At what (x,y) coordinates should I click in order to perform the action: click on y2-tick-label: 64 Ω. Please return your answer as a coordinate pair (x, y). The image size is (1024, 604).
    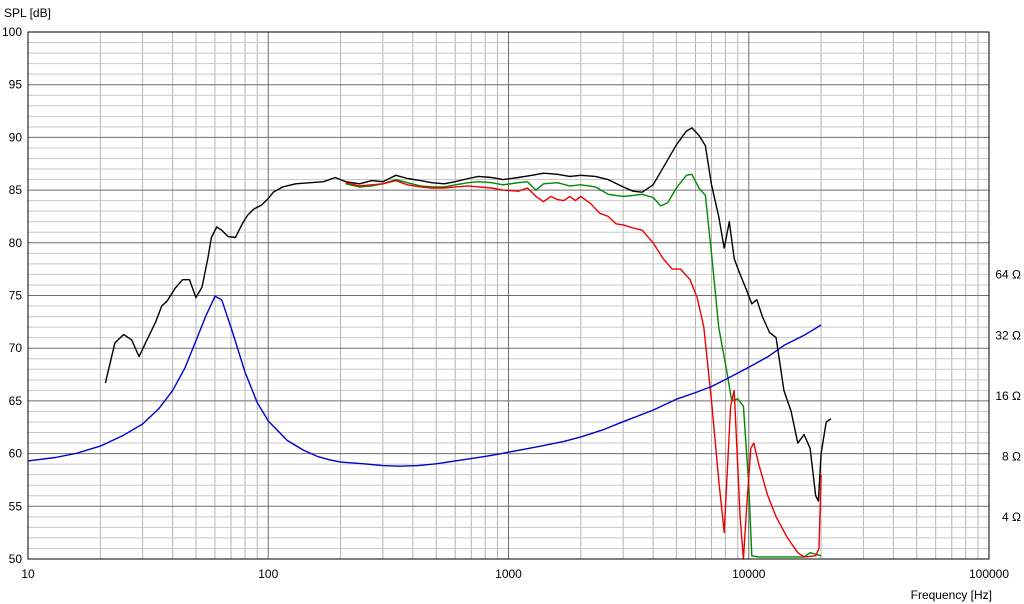
    Looking at the image, I should click on (1008, 275).